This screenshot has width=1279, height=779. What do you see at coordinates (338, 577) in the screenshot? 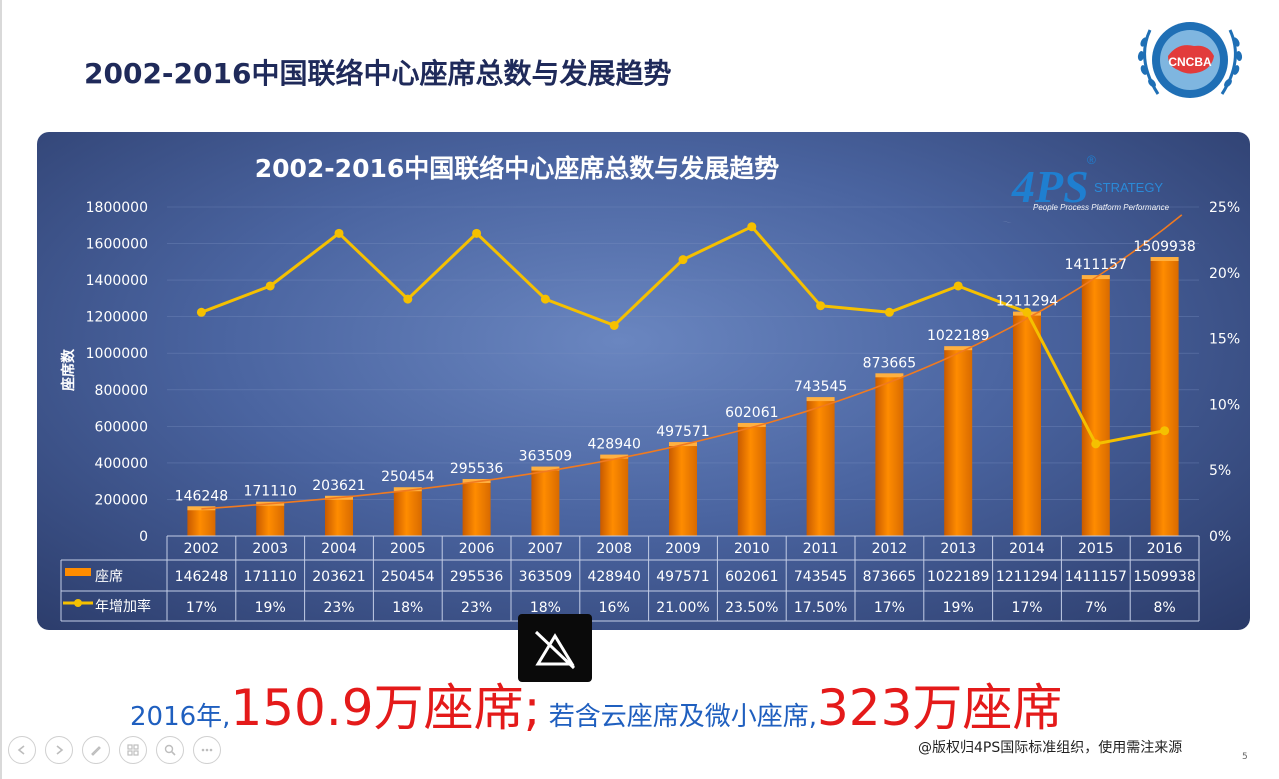
I see `table-seat-value: 203621` at bounding box center [338, 577].